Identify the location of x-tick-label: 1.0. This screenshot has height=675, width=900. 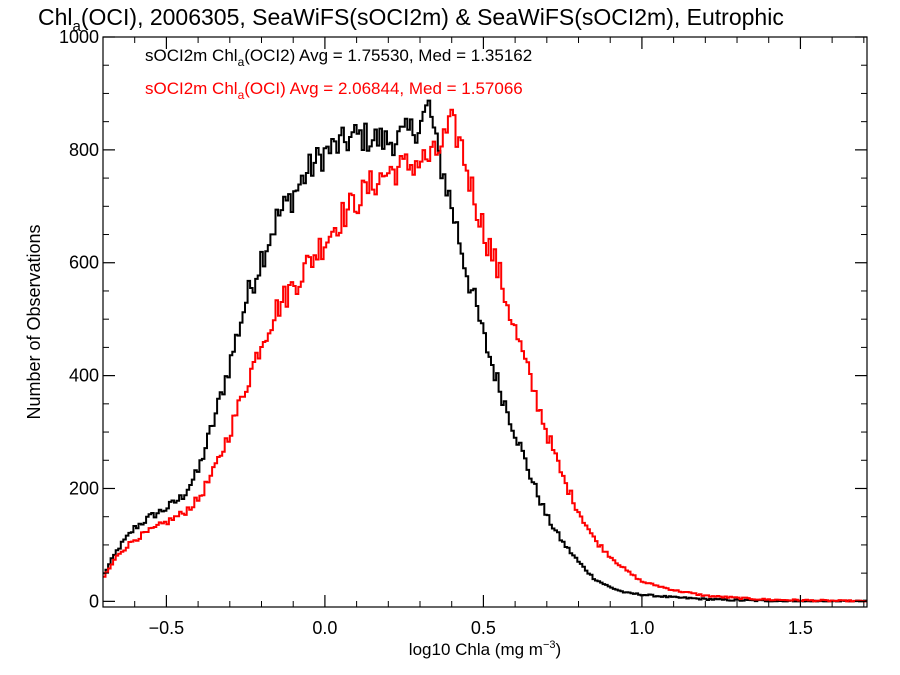
(641, 628).